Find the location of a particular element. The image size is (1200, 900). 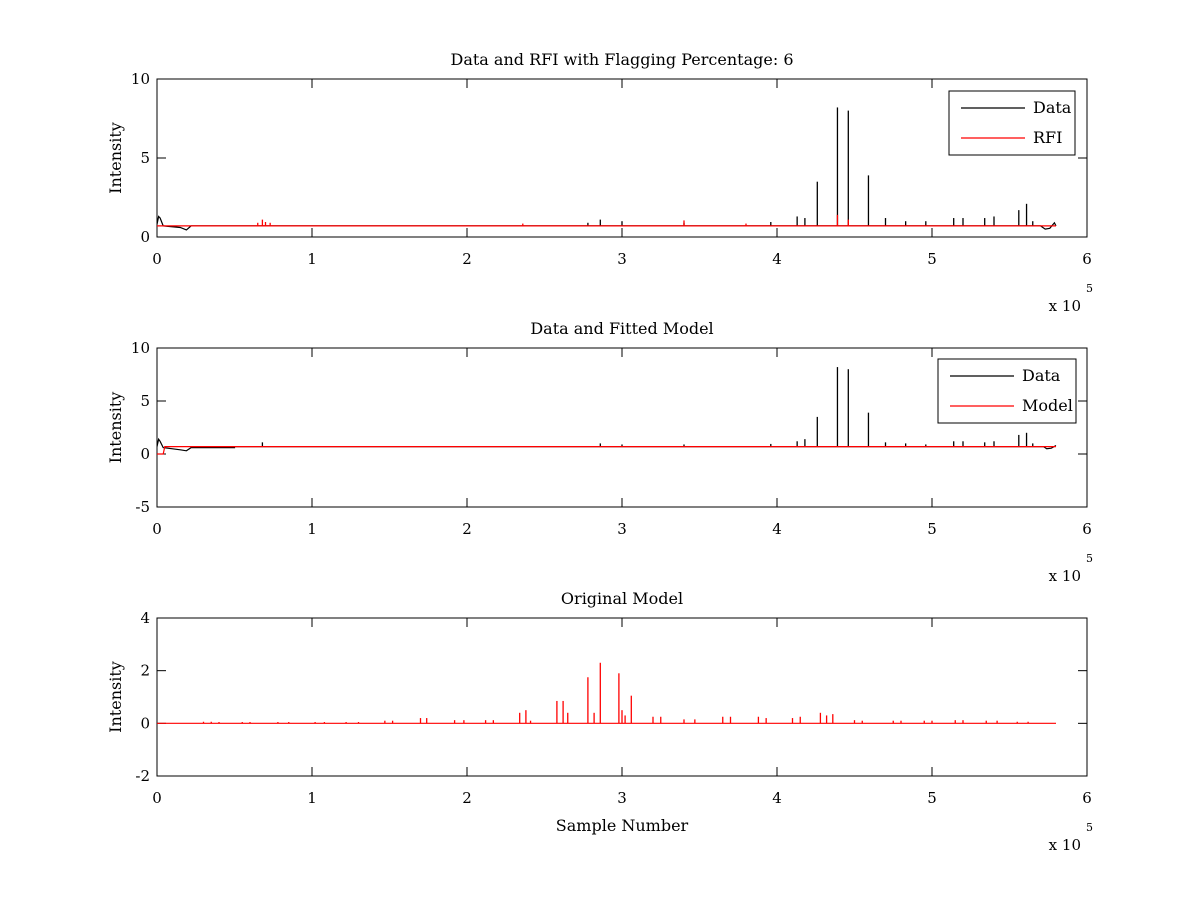

legend-label: Model is located at coordinates (1047, 405).